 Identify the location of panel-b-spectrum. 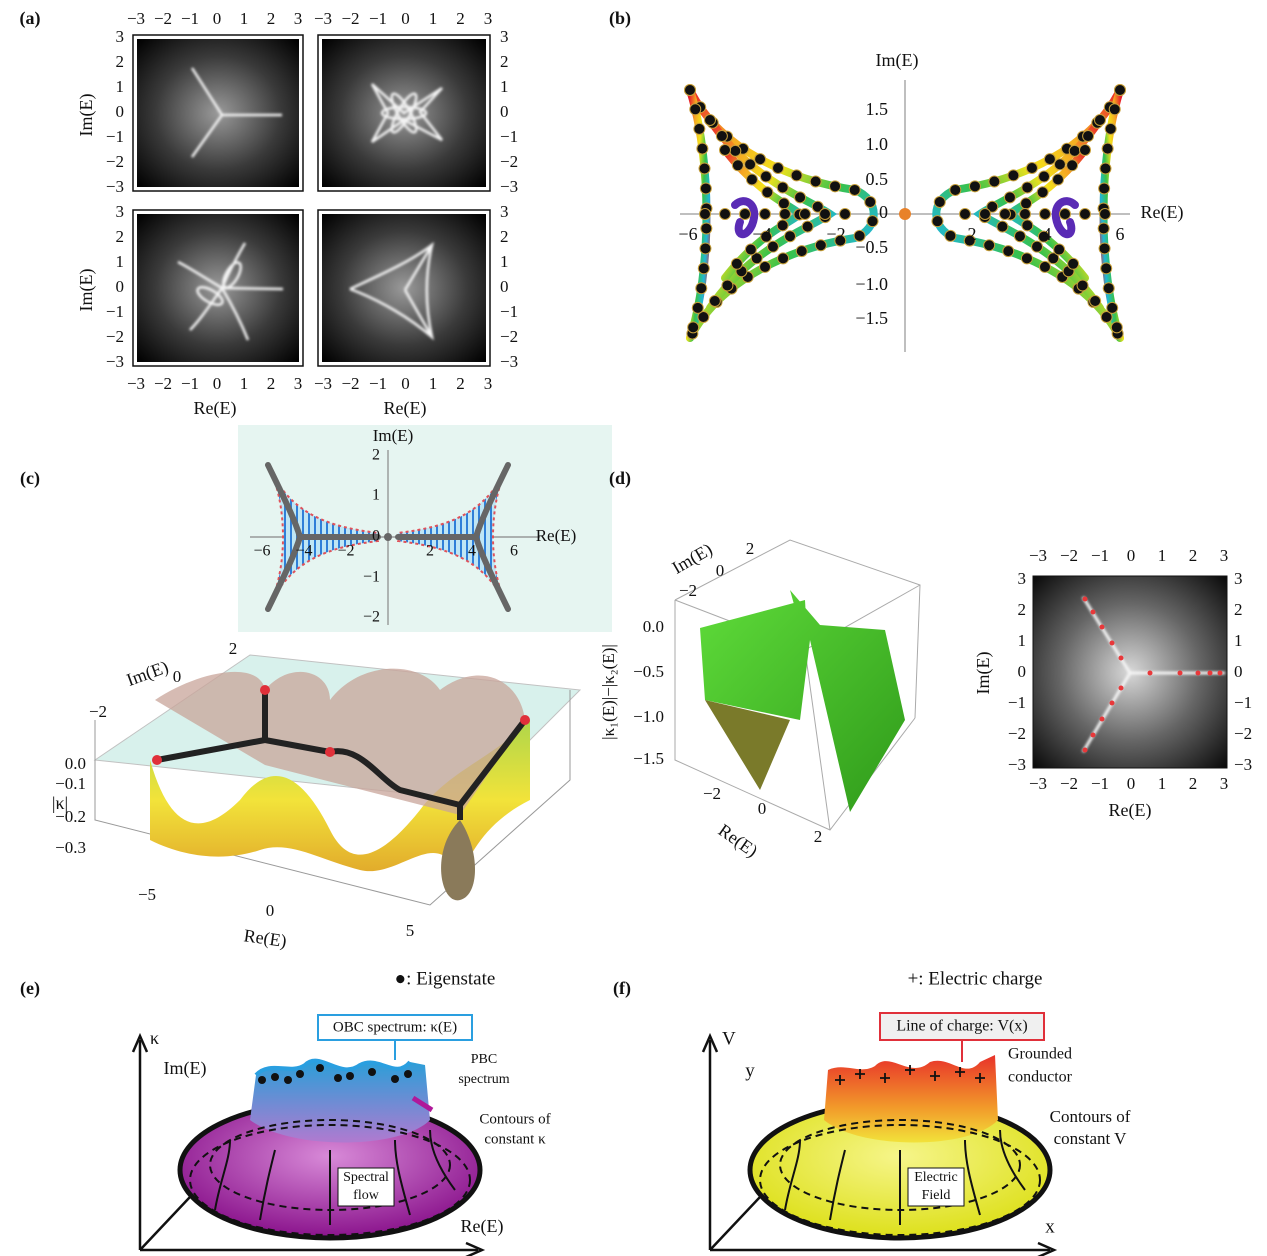
(905, 216).